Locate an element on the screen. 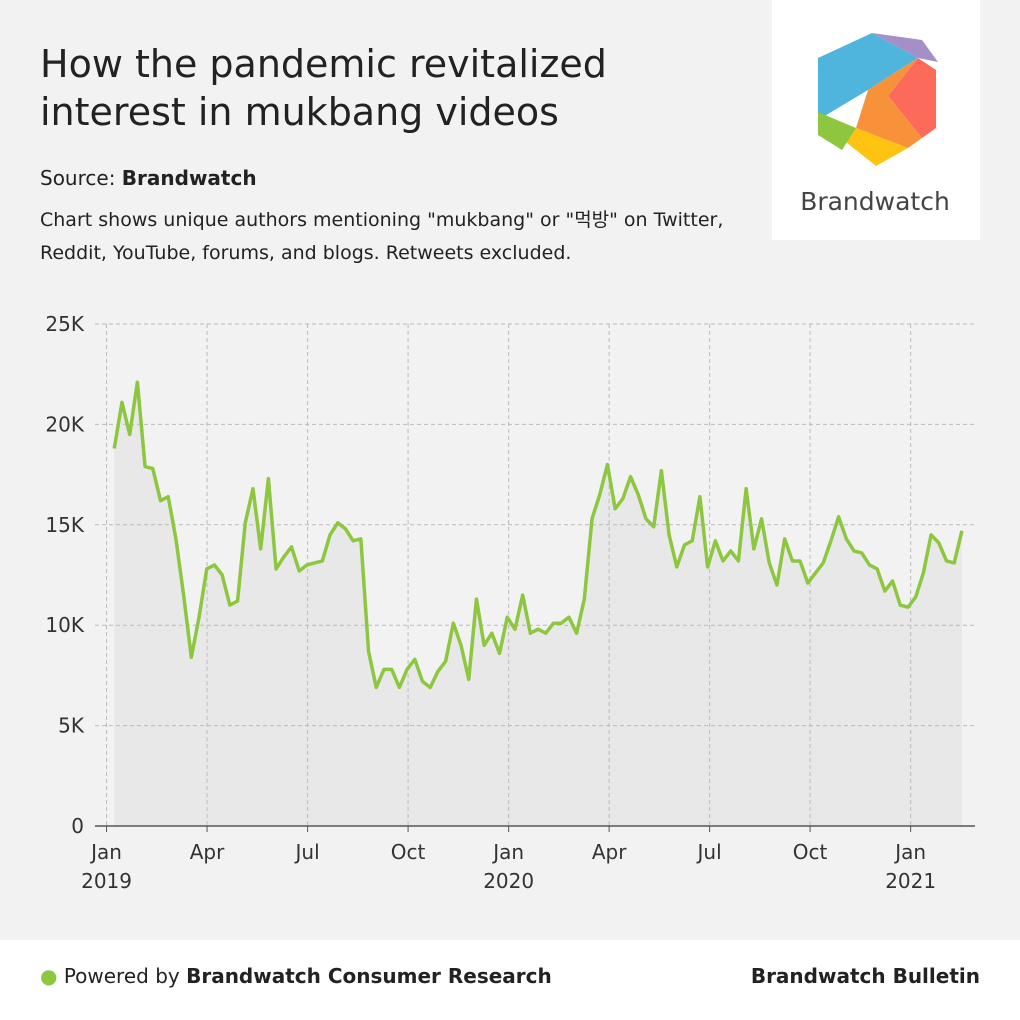  logo-text: Brandwatch is located at coordinates (875, 201).